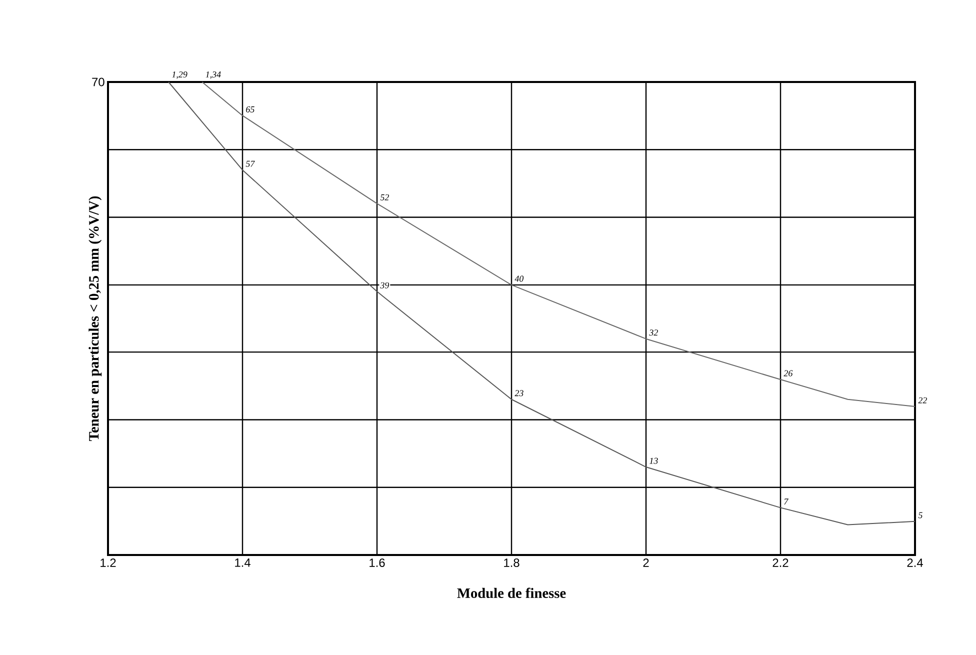 Image resolution: width=976 pixels, height=655 pixels. Describe the element at coordinates (915, 562) in the screenshot. I see `x-tick-label: 2.4` at that location.